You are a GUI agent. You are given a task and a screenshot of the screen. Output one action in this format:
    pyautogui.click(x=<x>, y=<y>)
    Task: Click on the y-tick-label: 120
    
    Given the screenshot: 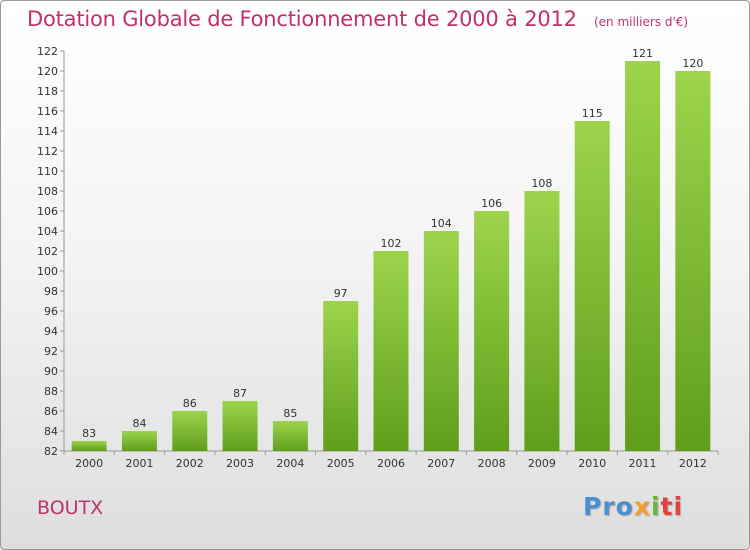 What is the action you would take?
    pyautogui.click(x=47, y=71)
    